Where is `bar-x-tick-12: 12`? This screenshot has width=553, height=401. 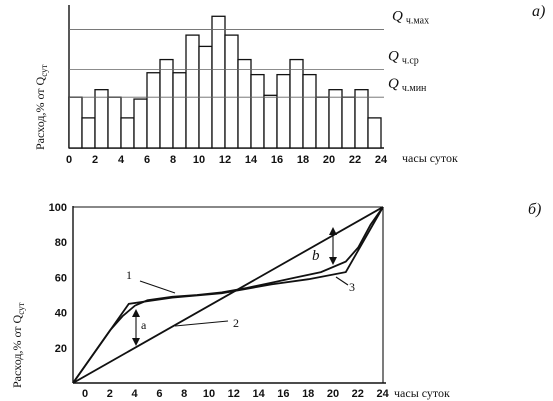 bar-x-tick-12: 12 is located at coordinates (225, 160).